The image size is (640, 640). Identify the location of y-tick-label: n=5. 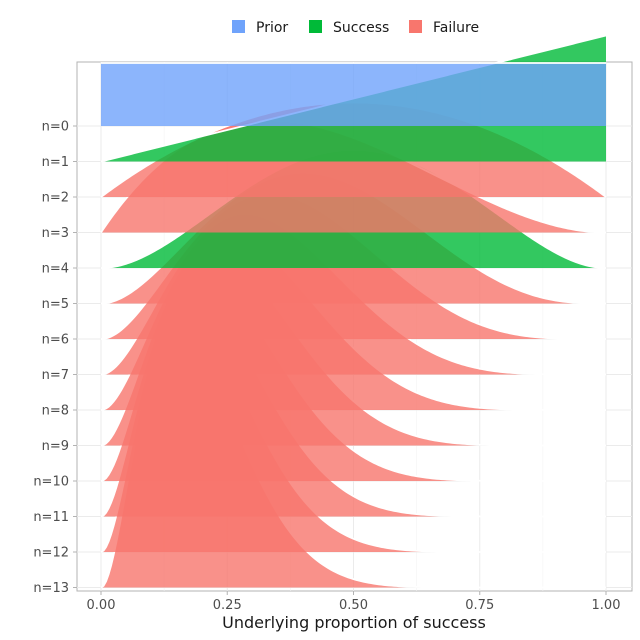
(55, 304).